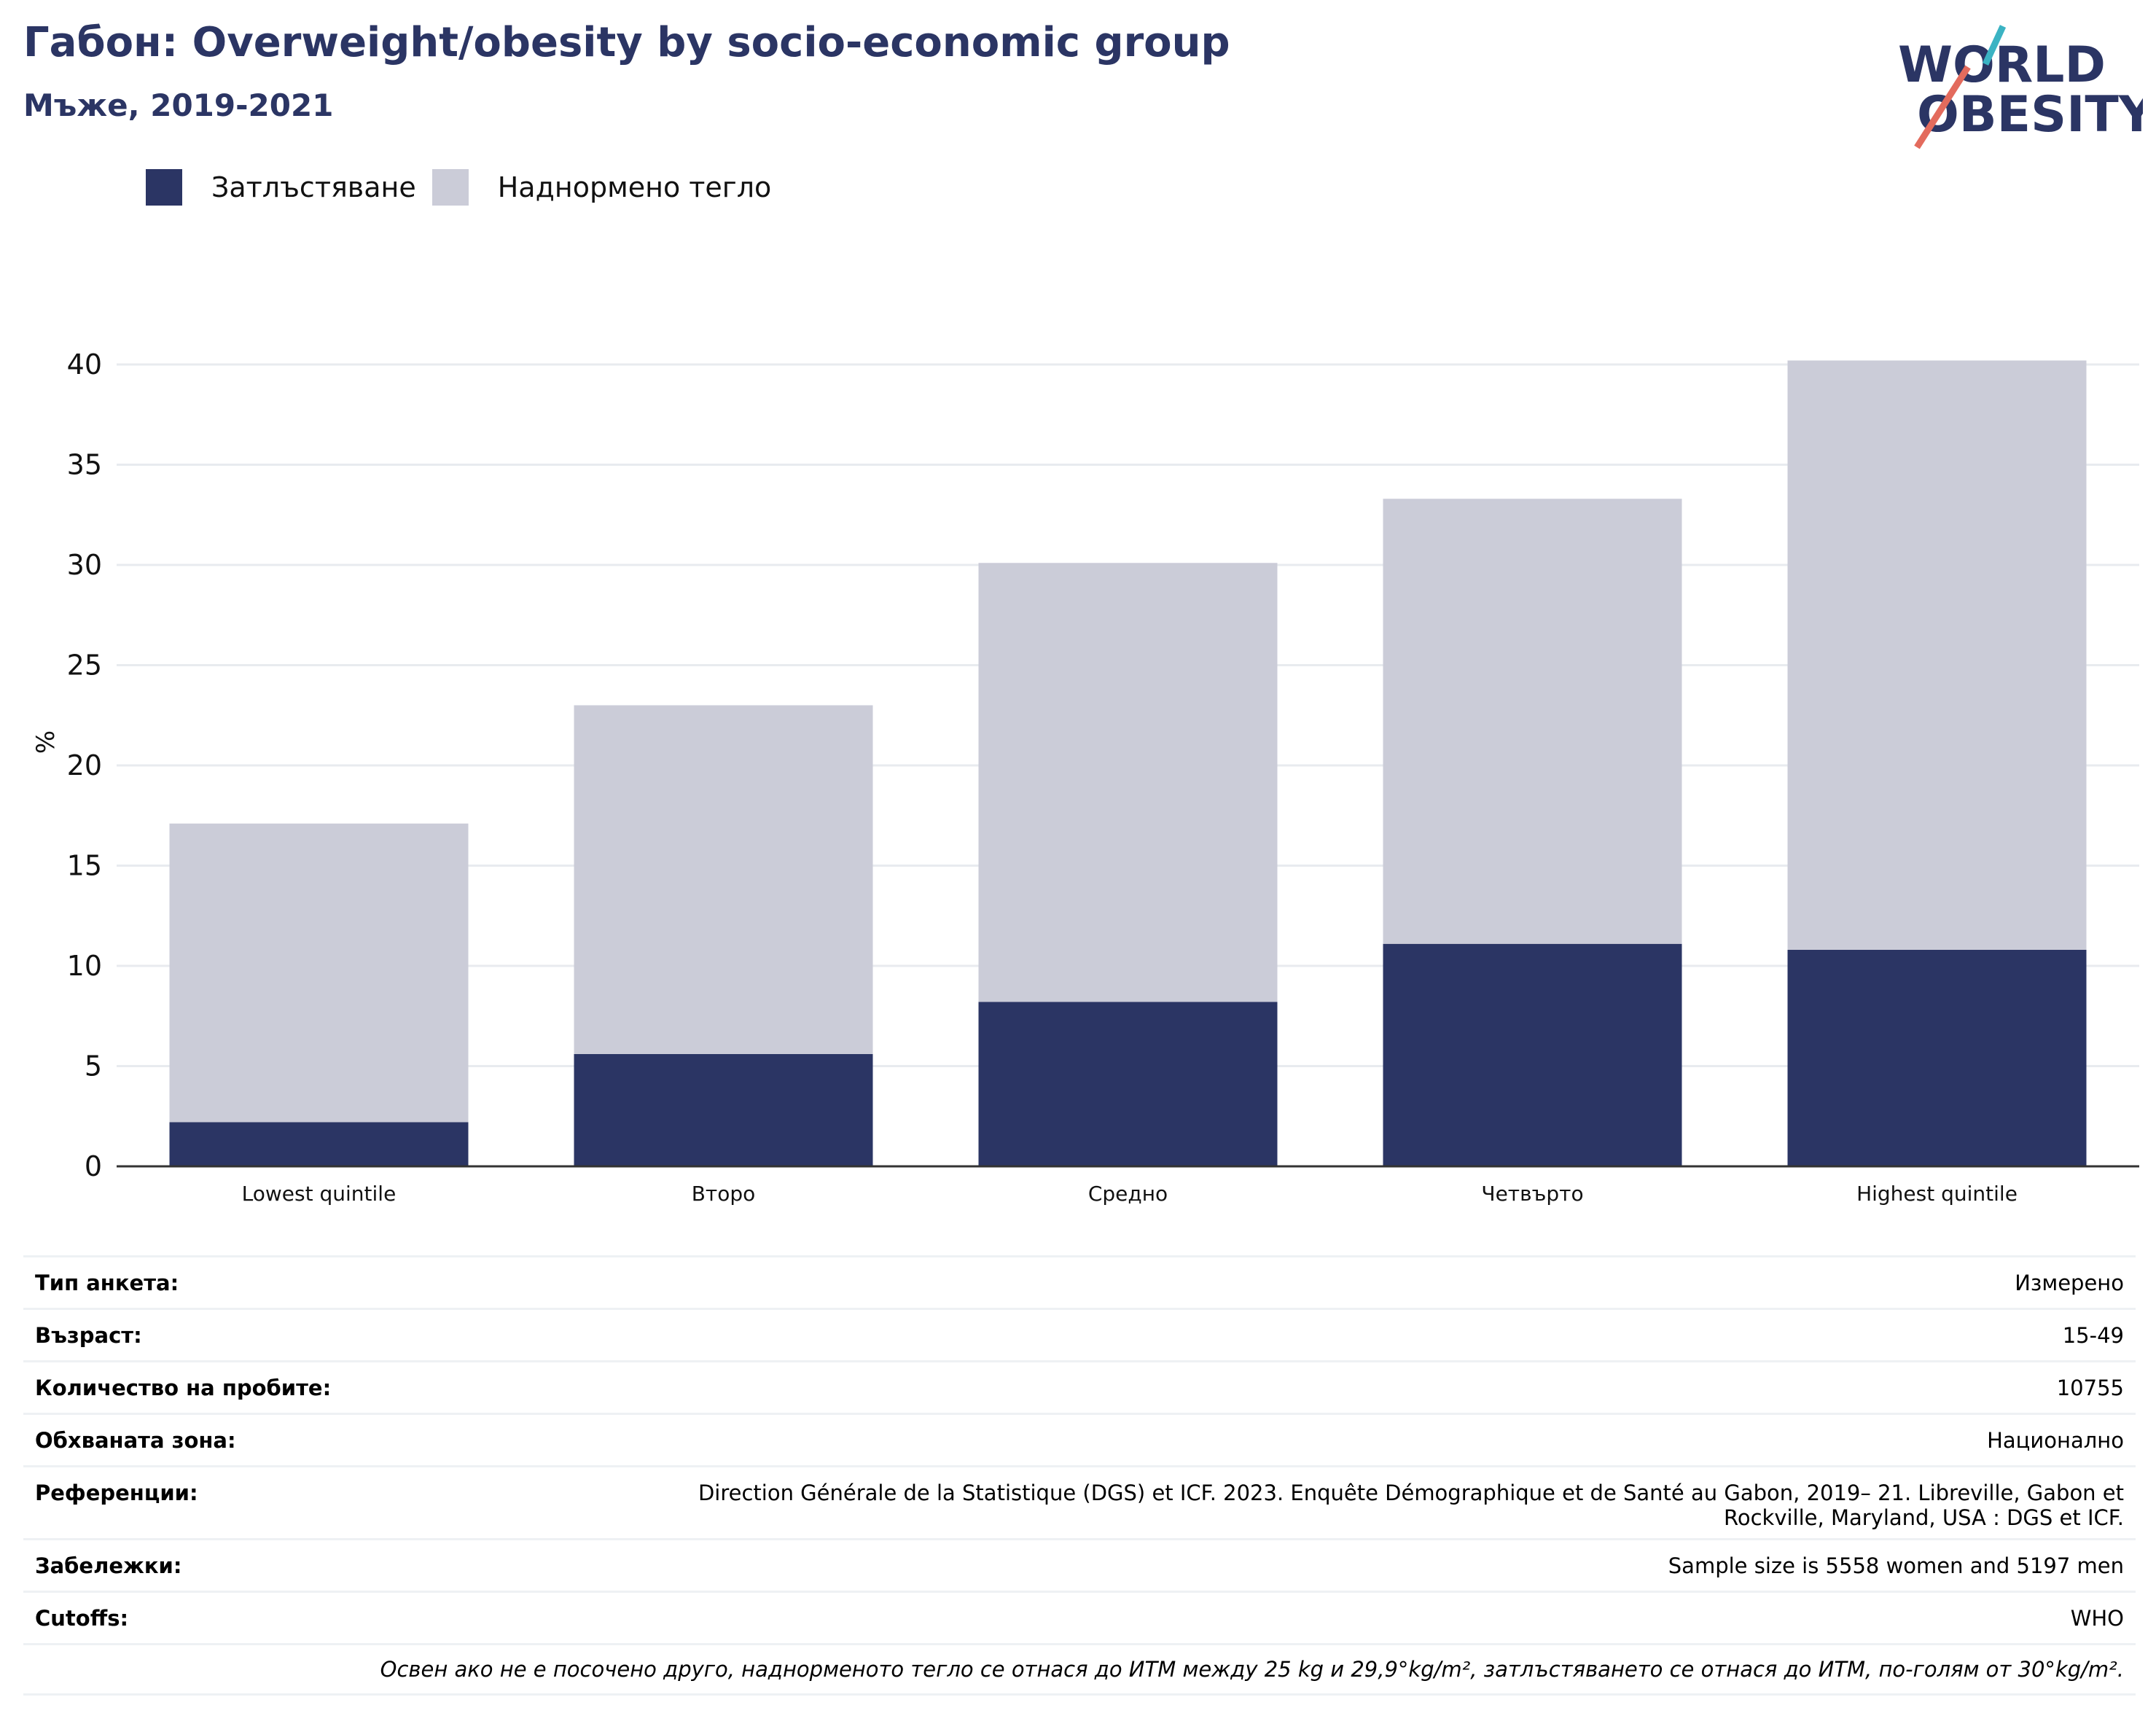  What do you see at coordinates (1937, 1194) in the screenshot?
I see `x-tick-label: Highest quintile` at bounding box center [1937, 1194].